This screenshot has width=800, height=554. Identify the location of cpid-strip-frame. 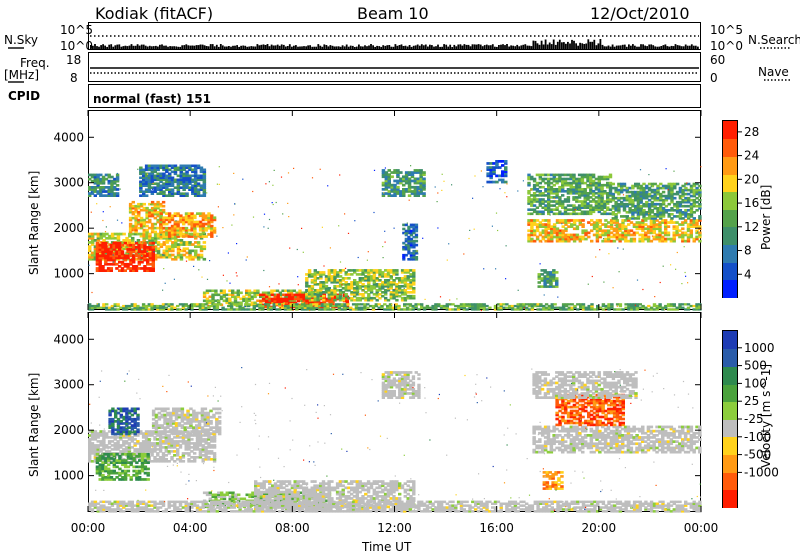
(394, 96).